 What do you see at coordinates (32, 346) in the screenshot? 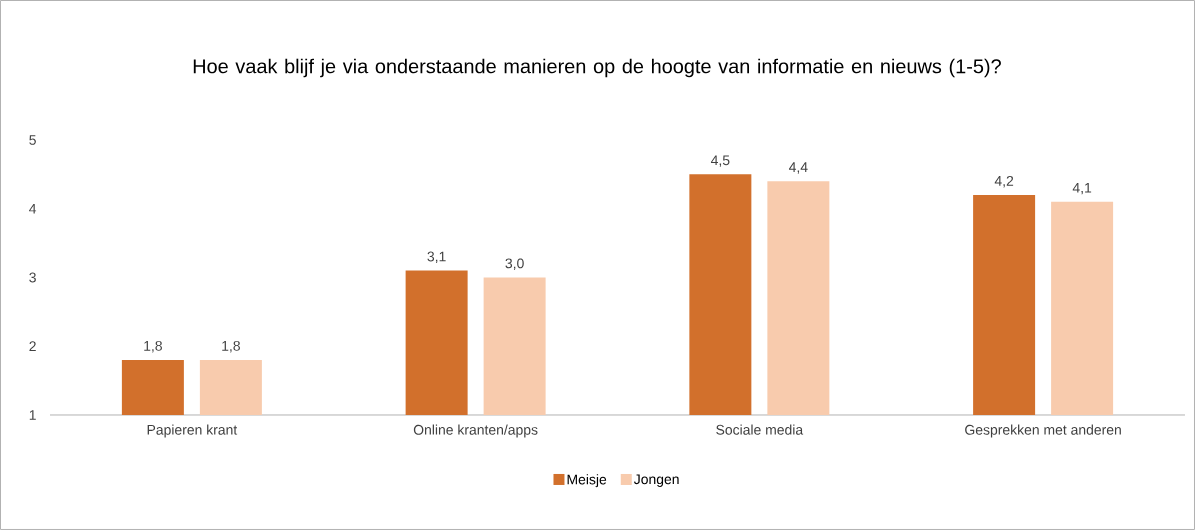
I see `y-tick-label: 2` at bounding box center [32, 346].